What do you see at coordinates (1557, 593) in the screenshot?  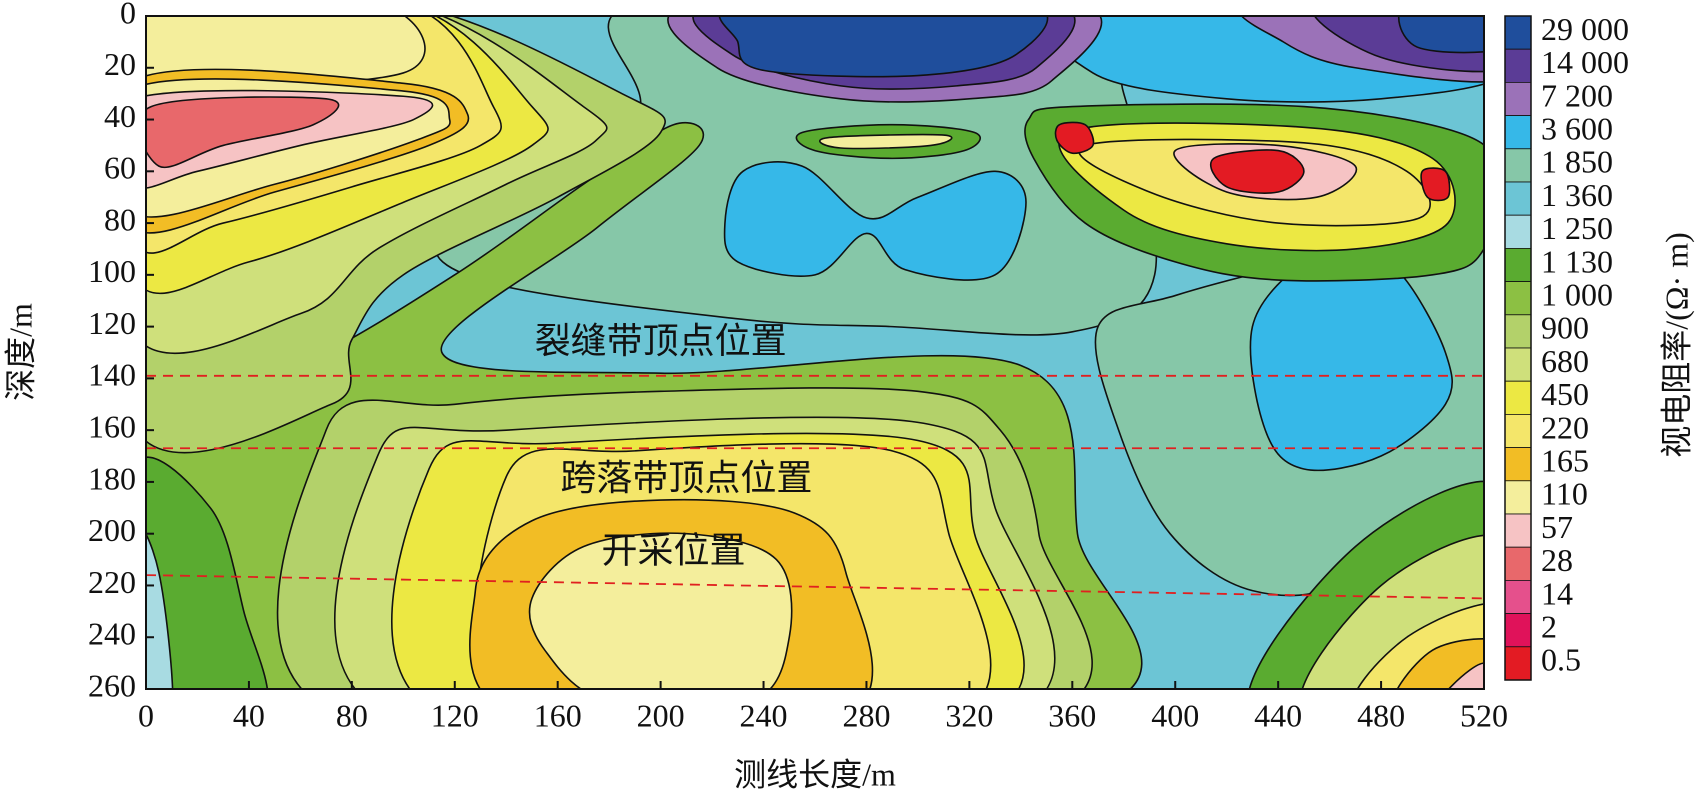 I see `colorbar-tick-label: 14` at bounding box center [1557, 593].